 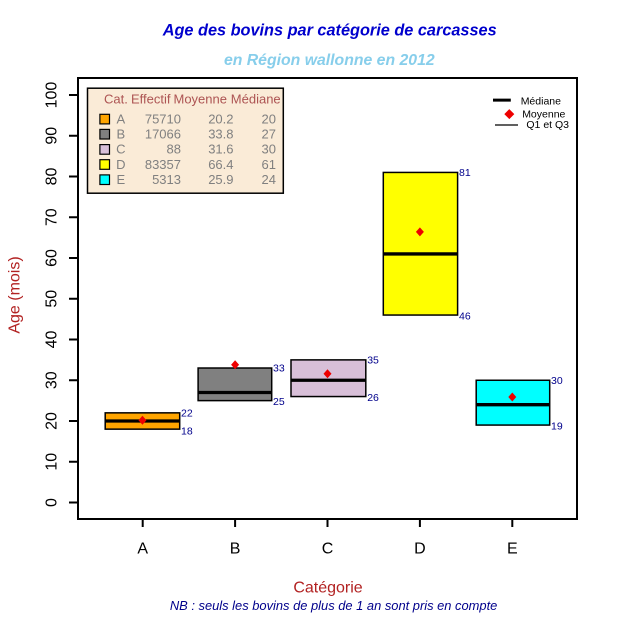 I want to click on svg-text: 5313, so click(x=166, y=179).